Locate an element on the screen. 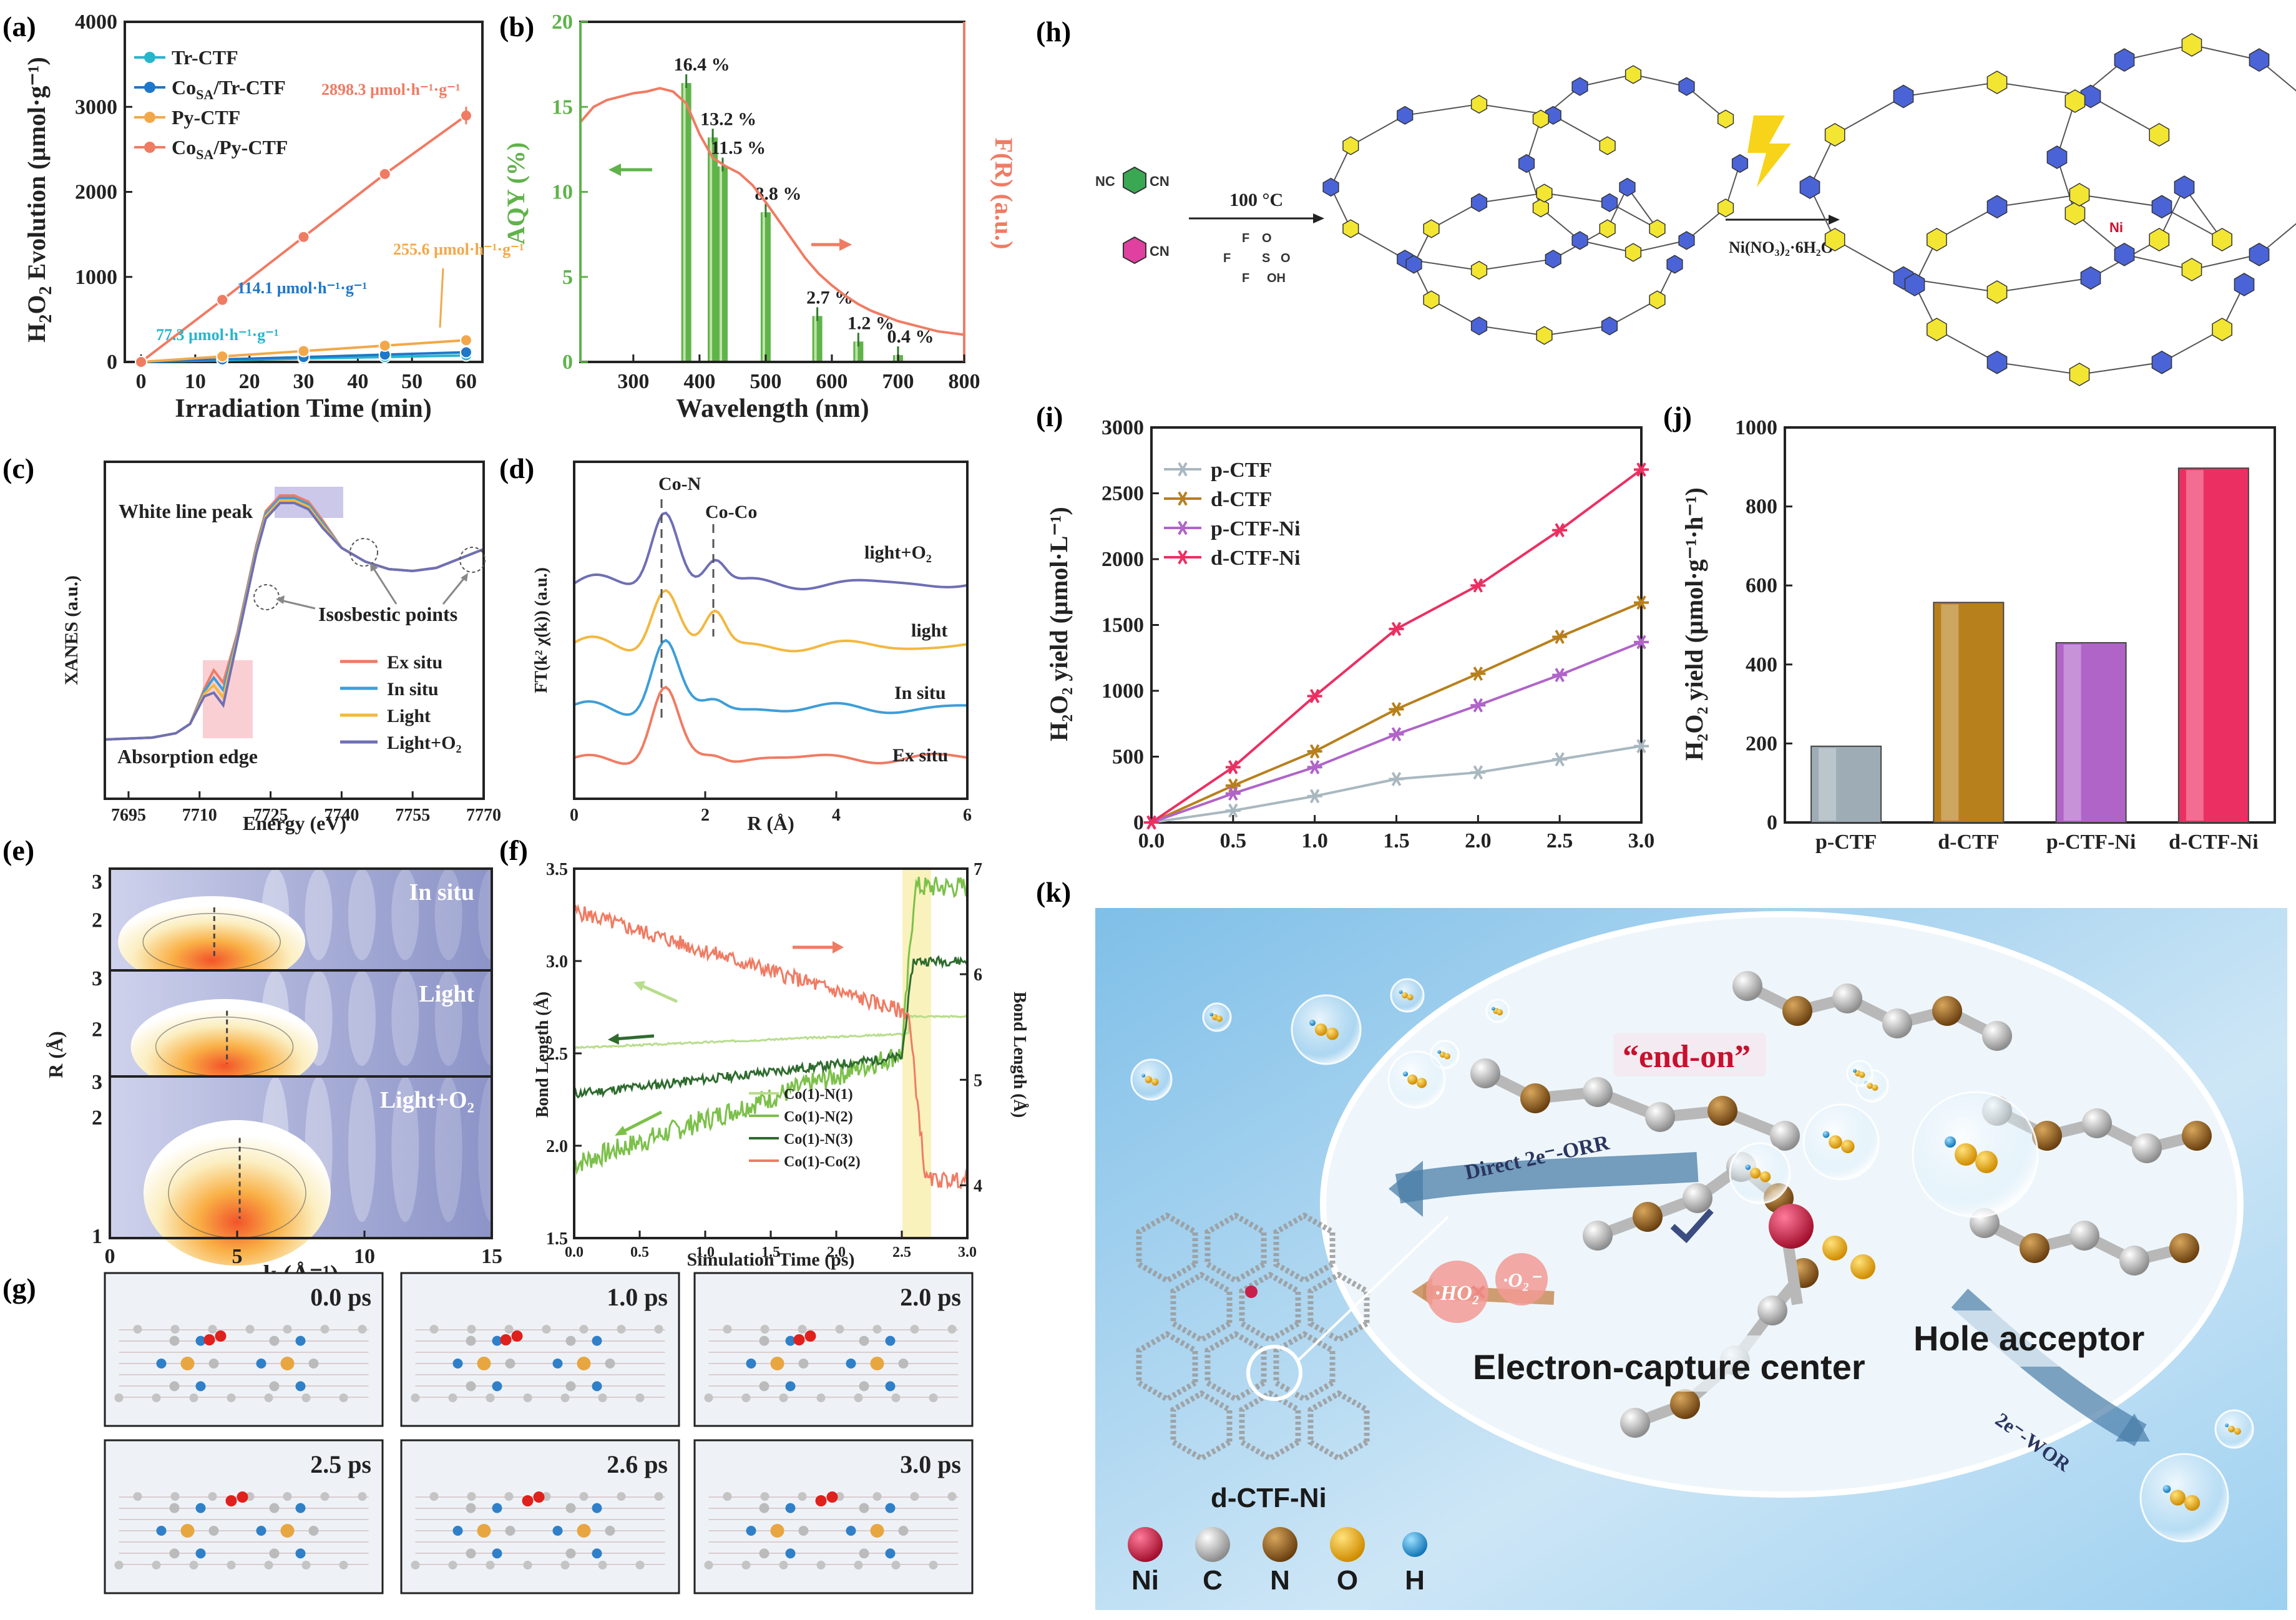  orr-arrow is located at coordinates (1547, 1178).